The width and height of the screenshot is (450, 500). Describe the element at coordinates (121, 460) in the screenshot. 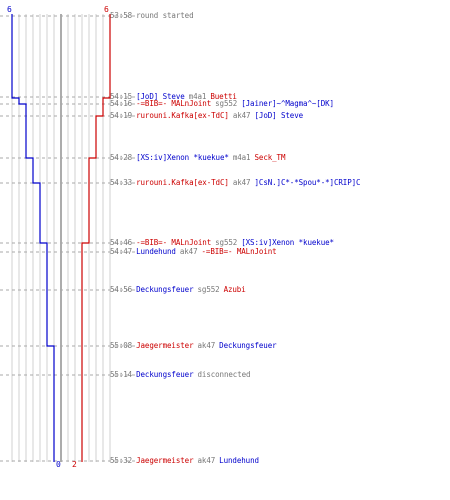

I see `event-time: 55:32` at that location.